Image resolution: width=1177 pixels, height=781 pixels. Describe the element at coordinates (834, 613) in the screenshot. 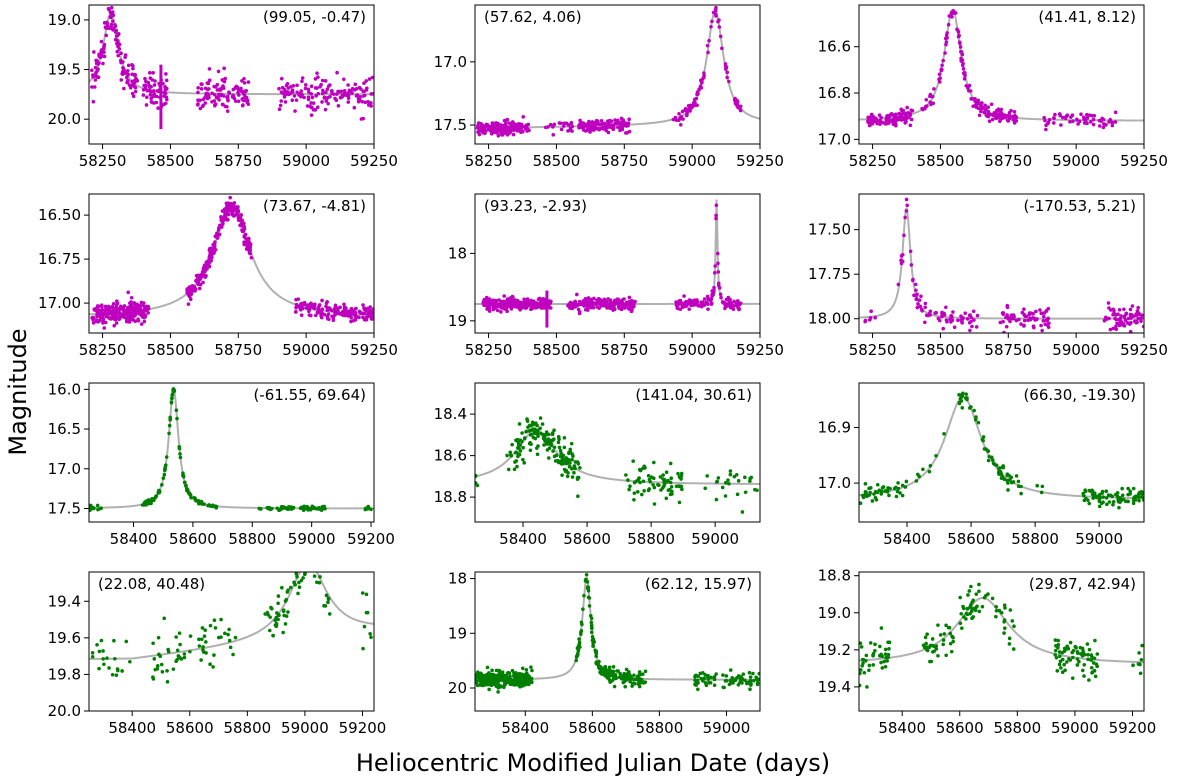

I see `y-tick-label: 19.0` at that location.